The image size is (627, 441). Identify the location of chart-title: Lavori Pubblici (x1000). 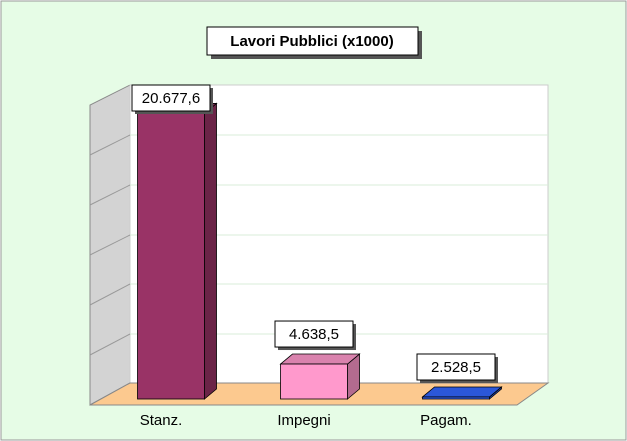
(311, 41).